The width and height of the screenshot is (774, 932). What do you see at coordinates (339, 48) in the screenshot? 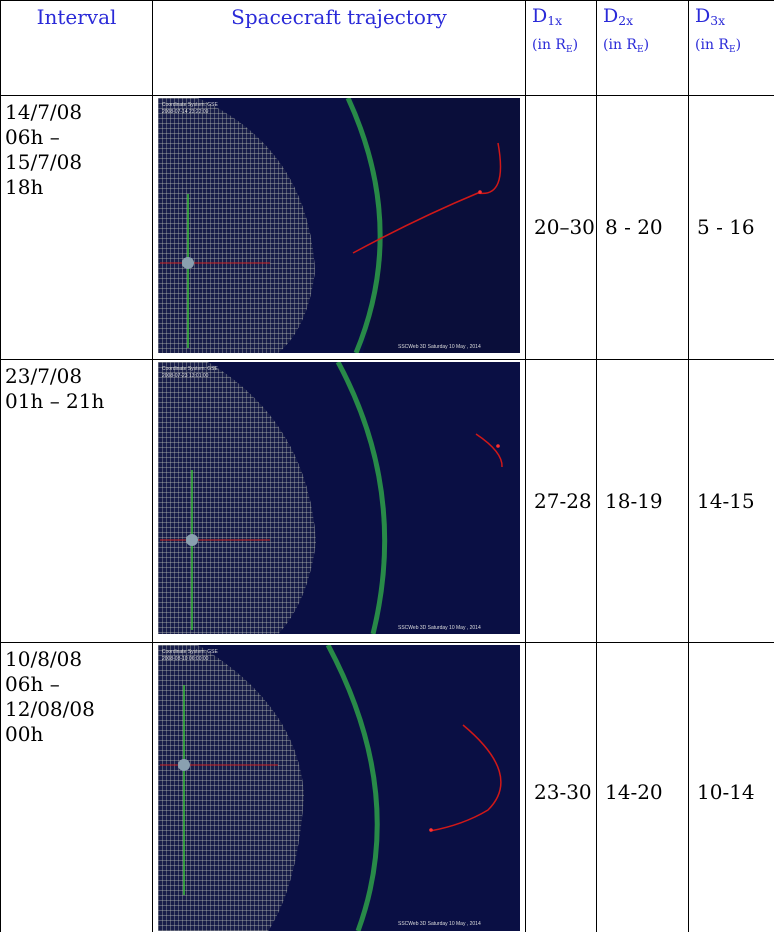
I see `header-cell: Spacecraft trajectory` at bounding box center [339, 48].